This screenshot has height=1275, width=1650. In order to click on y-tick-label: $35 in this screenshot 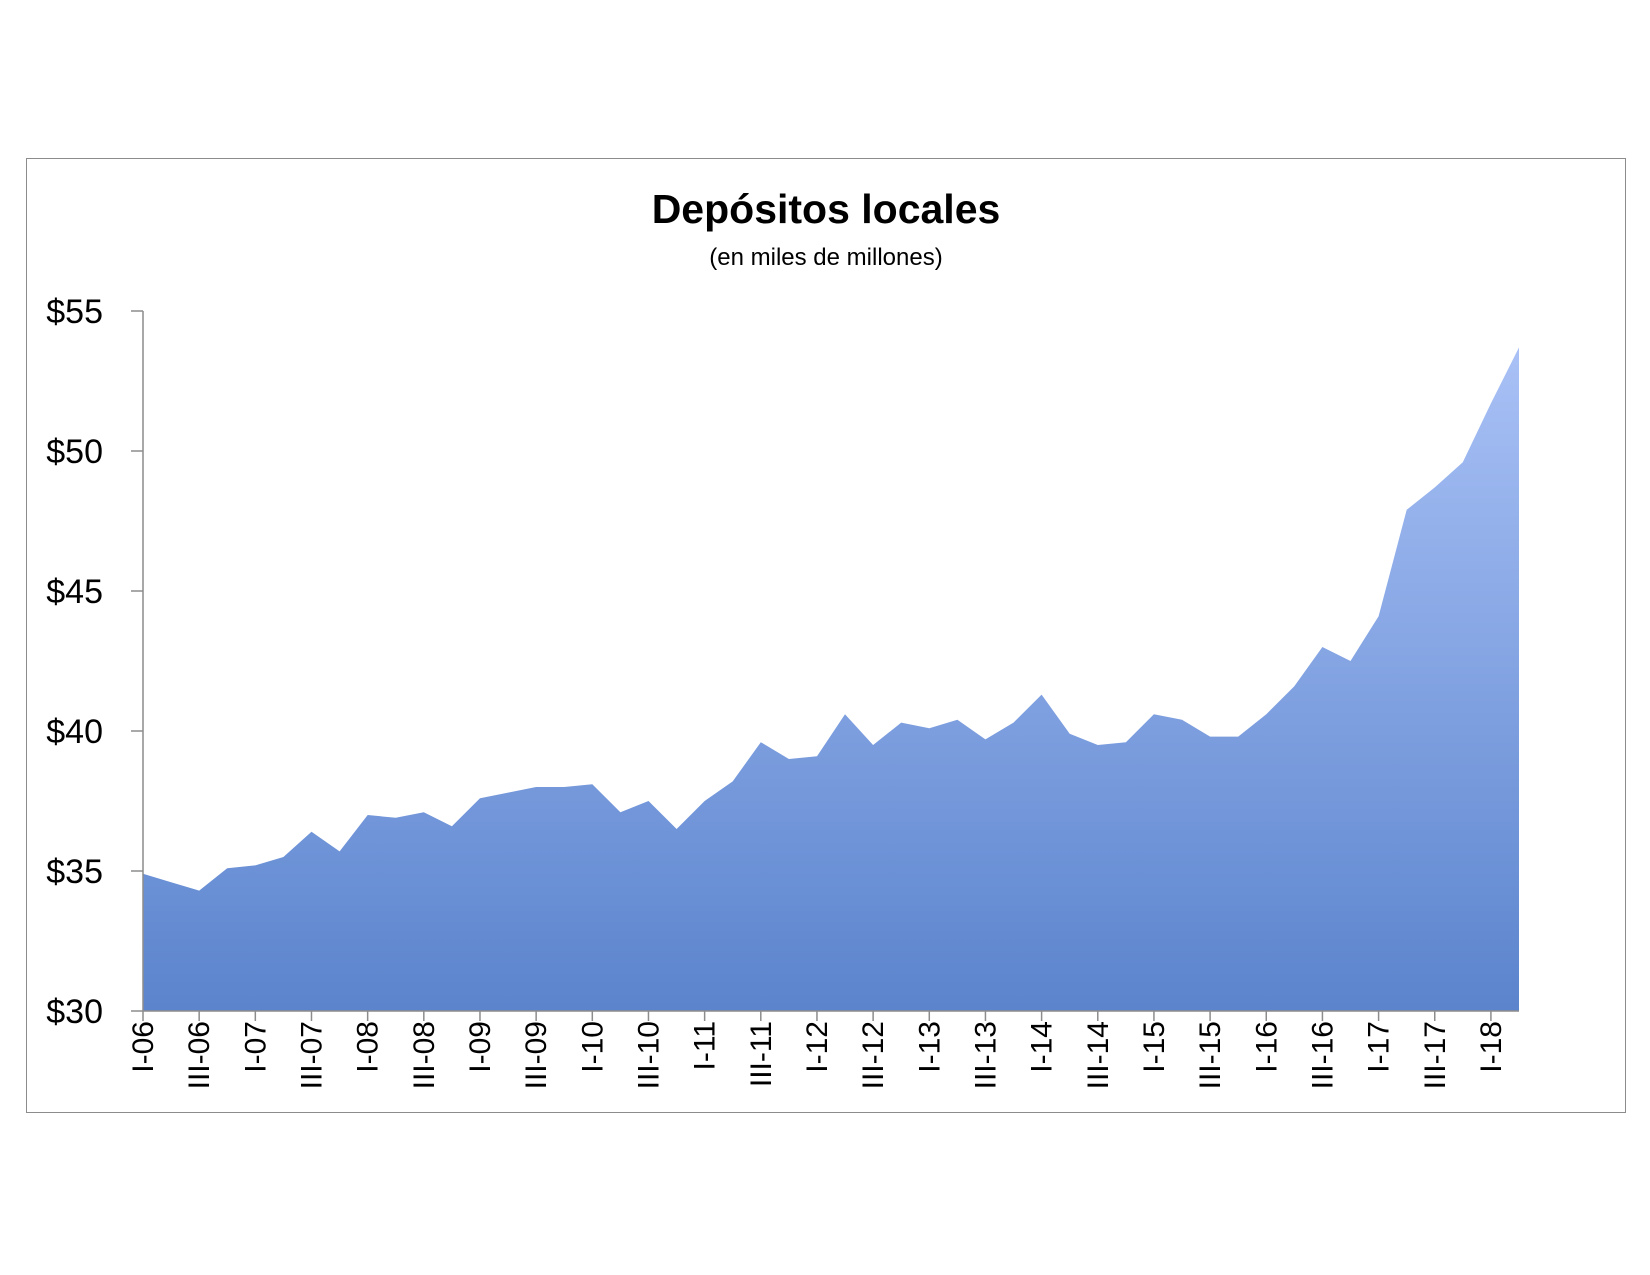, I will do `click(74, 872)`.